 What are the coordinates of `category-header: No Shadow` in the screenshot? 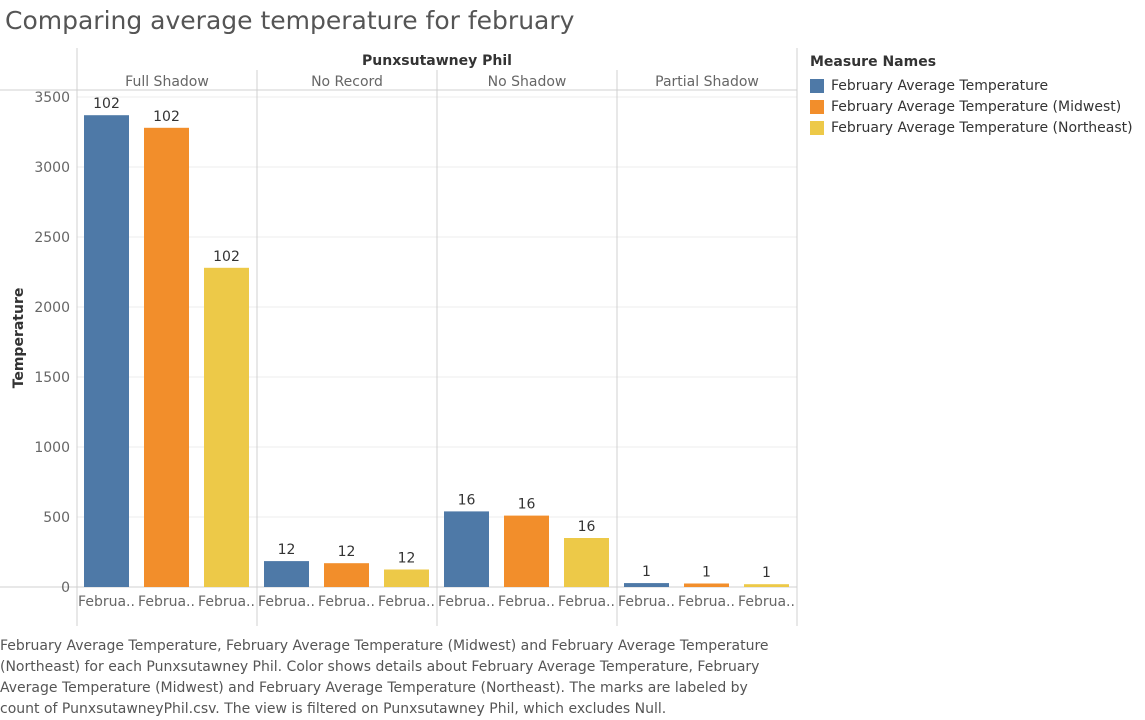 It's located at (527, 82).